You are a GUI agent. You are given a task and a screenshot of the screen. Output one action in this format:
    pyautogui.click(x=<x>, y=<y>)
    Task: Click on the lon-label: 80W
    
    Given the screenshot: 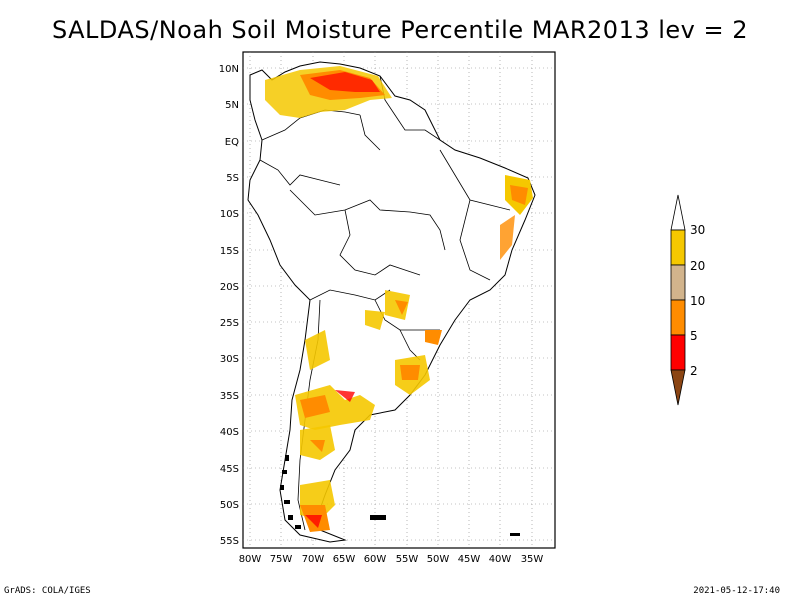 What is the action you would take?
    pyautogui.click(x=250, y=559)
    